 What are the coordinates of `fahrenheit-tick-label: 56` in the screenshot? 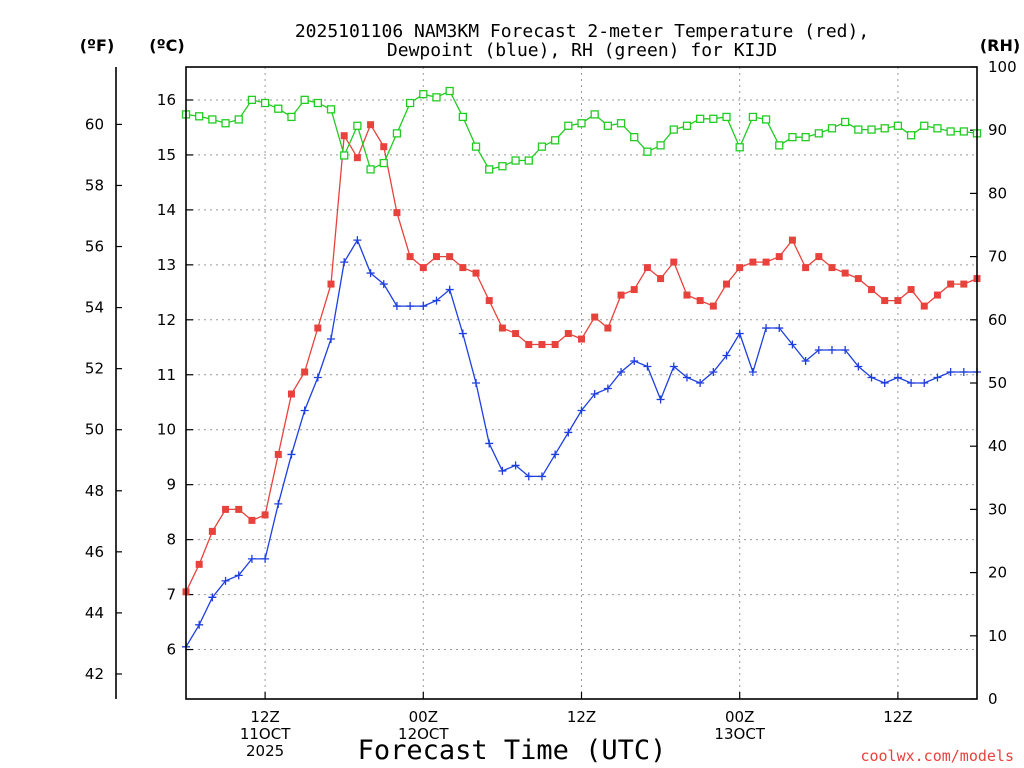 It's located at (94, 247).